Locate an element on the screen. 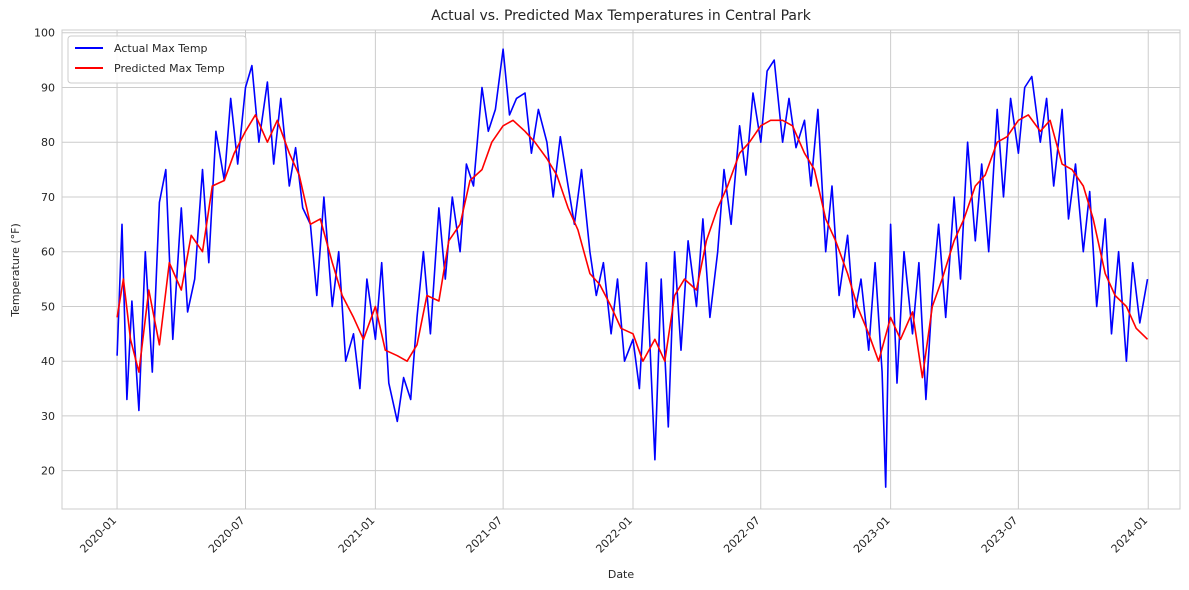  x-tick-label: 2023-07 is located at coordinates (1000, 535).